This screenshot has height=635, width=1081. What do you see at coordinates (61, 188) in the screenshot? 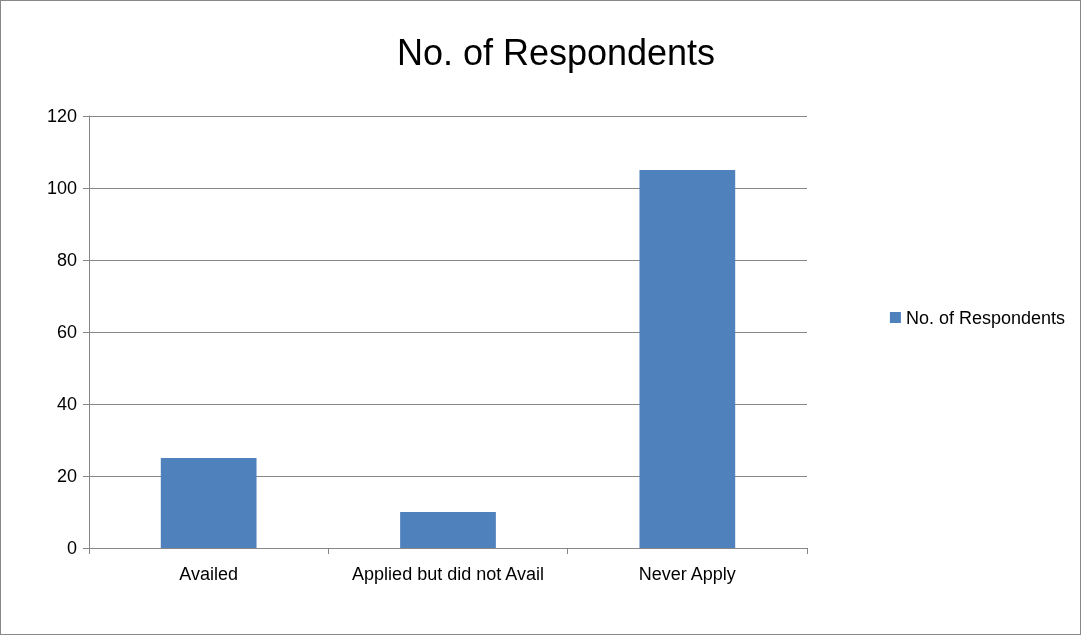
I see `y-tick-label: 100` at bounding box center [61, 188].